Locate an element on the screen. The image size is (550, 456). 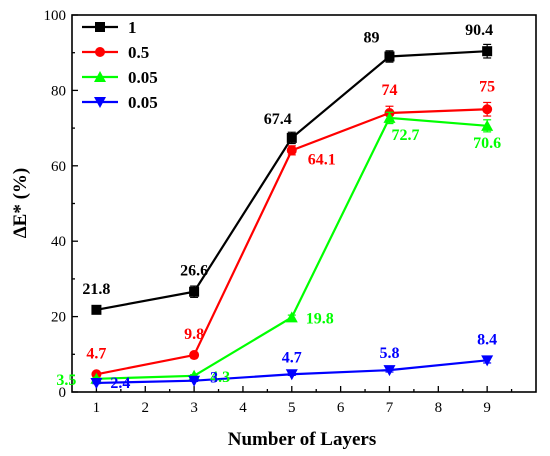
data-label: 8.4 is located at coordinates (487, 339).